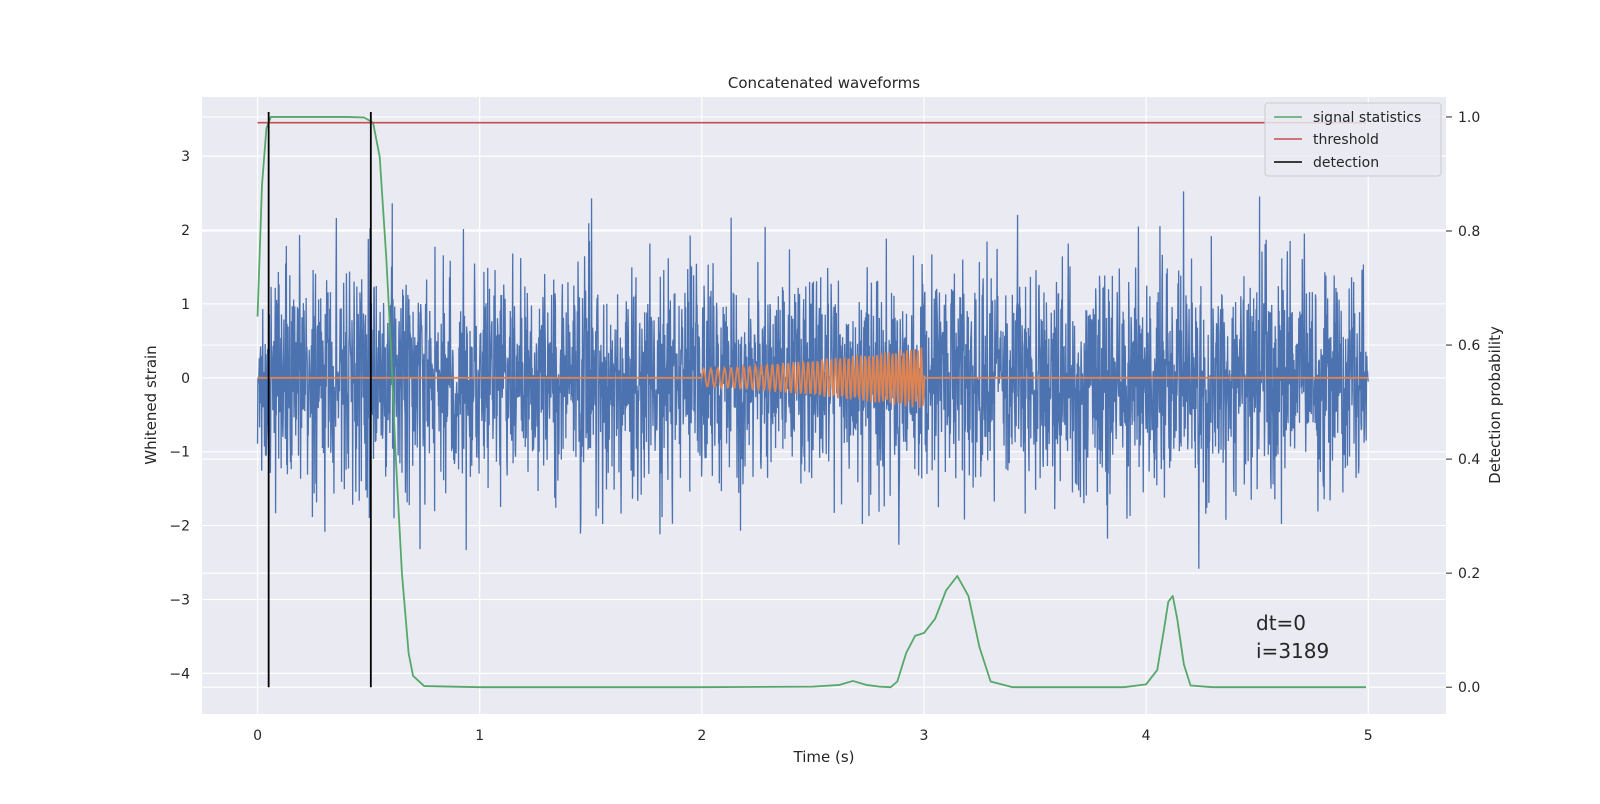 The height and width of the screenshot is (804, 1600). I want to click on x-tick-label: 0, so click(257, 736).